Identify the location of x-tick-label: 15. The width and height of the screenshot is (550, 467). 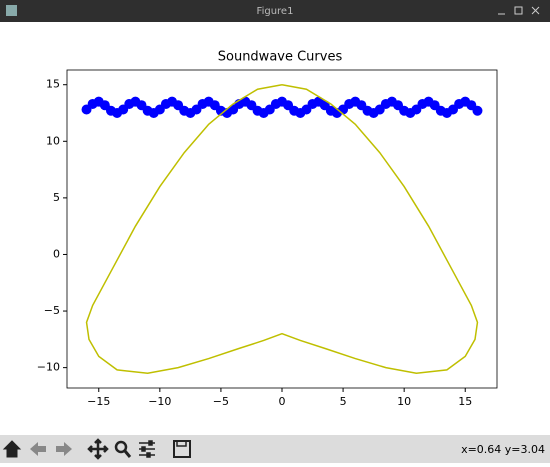
(465, 401).